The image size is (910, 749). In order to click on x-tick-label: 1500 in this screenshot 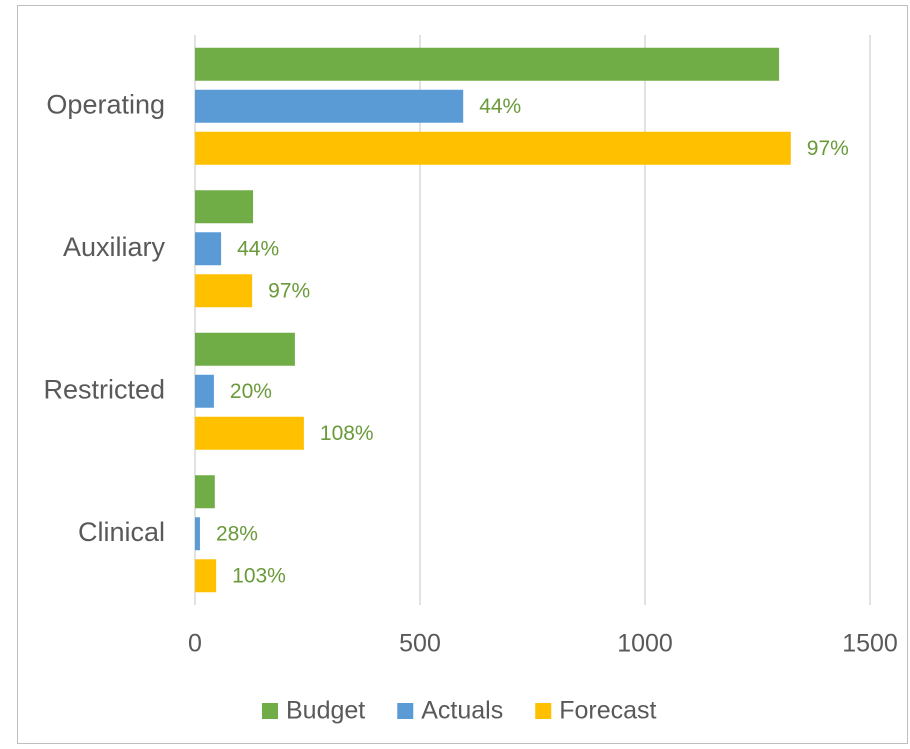, I will do `click(870, 644)`.